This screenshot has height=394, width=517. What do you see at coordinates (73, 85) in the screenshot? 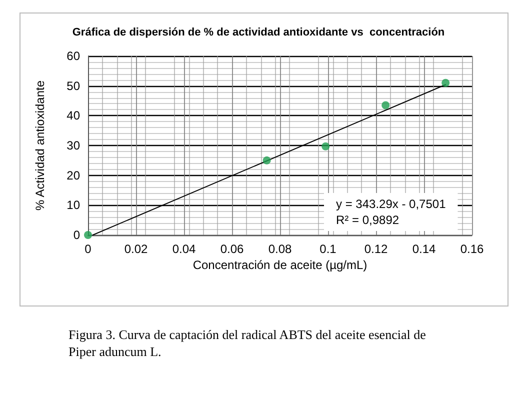
I see `y-tick-label: 50` at bounding box center [73, 85].